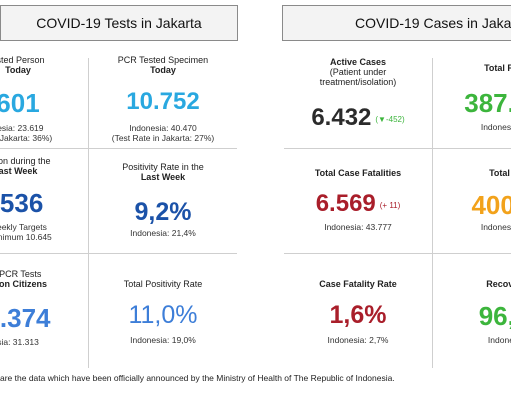  Describe the element at coordinates (22, 128) in the screenshot. I see `tested-person-indonesia: nesia: 23.619` at that location.